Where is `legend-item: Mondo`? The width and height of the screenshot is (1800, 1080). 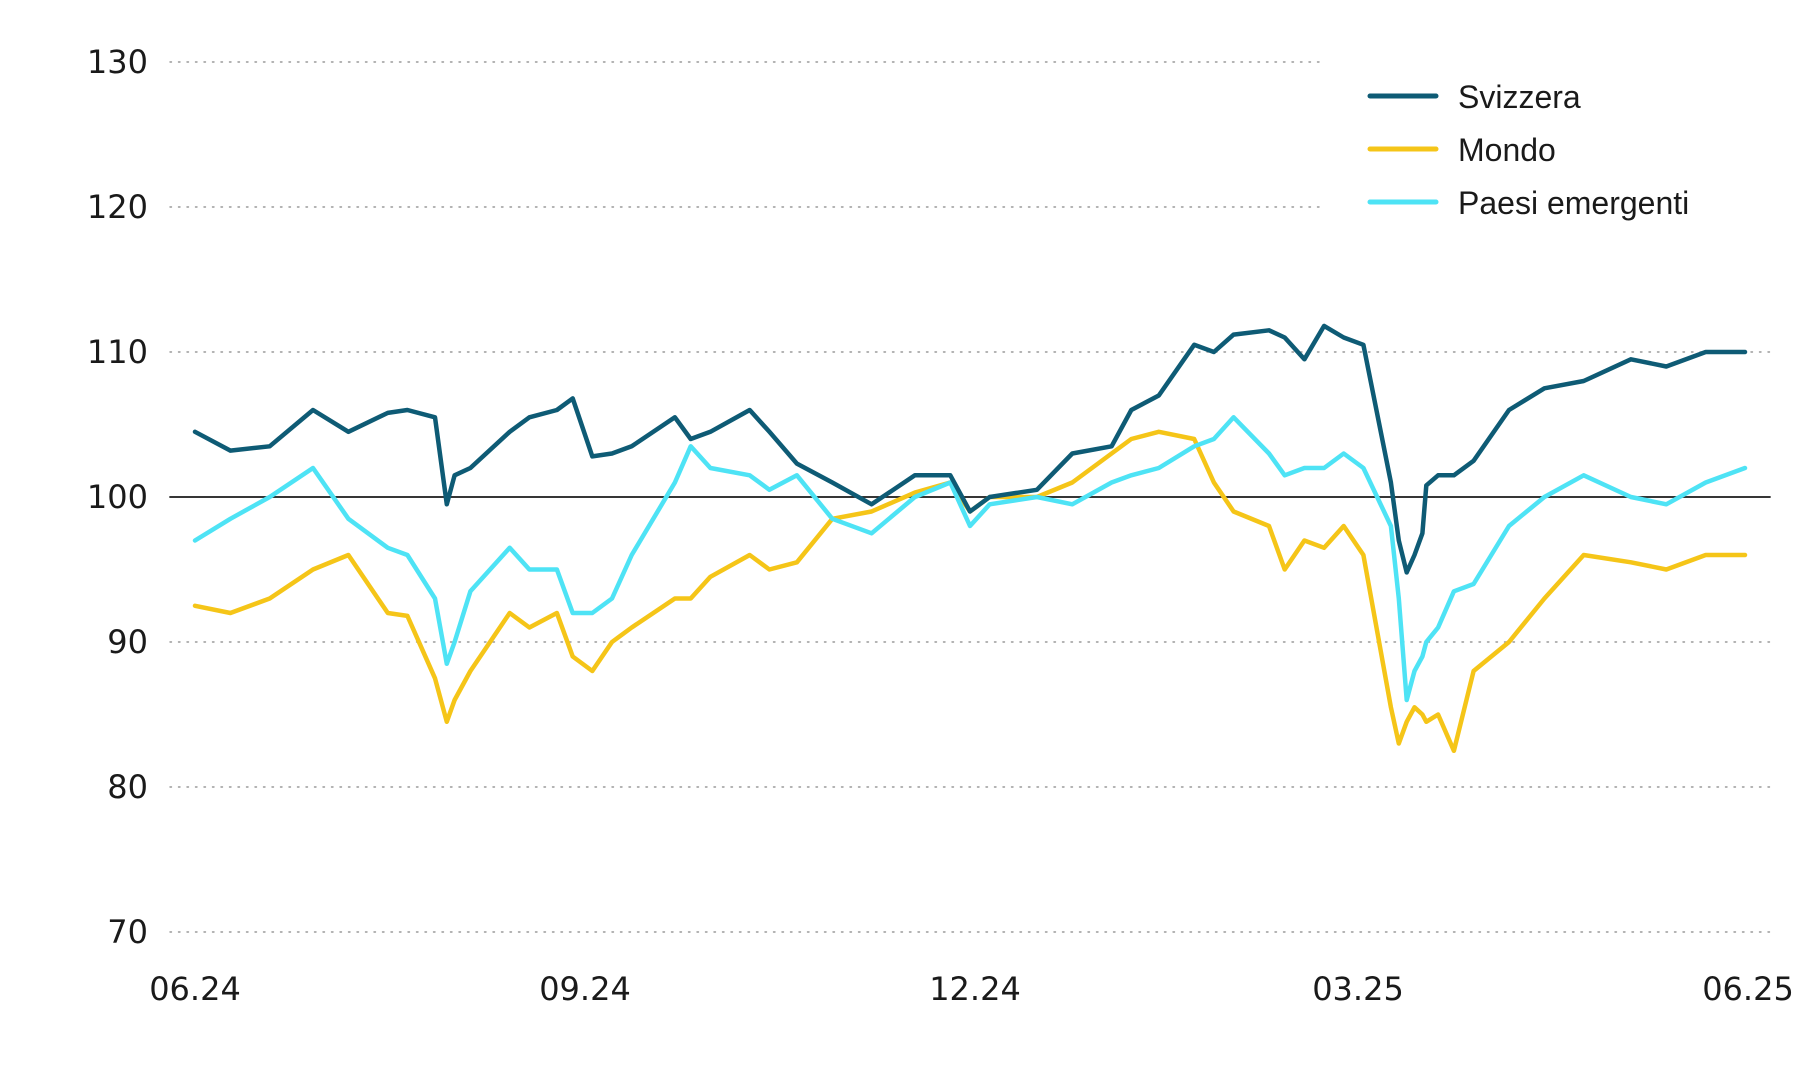 legend-item: Mondo is located at coordinates (1461, 150).